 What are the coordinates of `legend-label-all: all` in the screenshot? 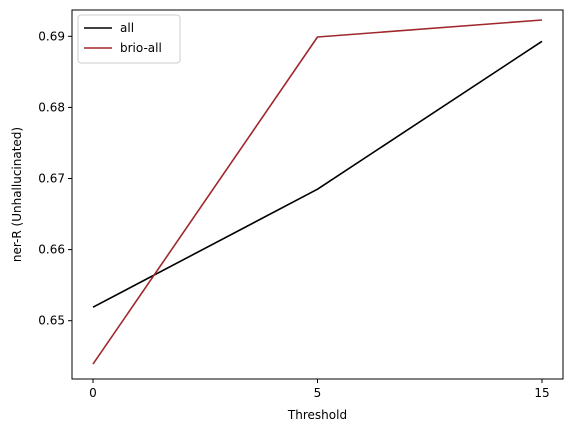 It's located at (127, 28).